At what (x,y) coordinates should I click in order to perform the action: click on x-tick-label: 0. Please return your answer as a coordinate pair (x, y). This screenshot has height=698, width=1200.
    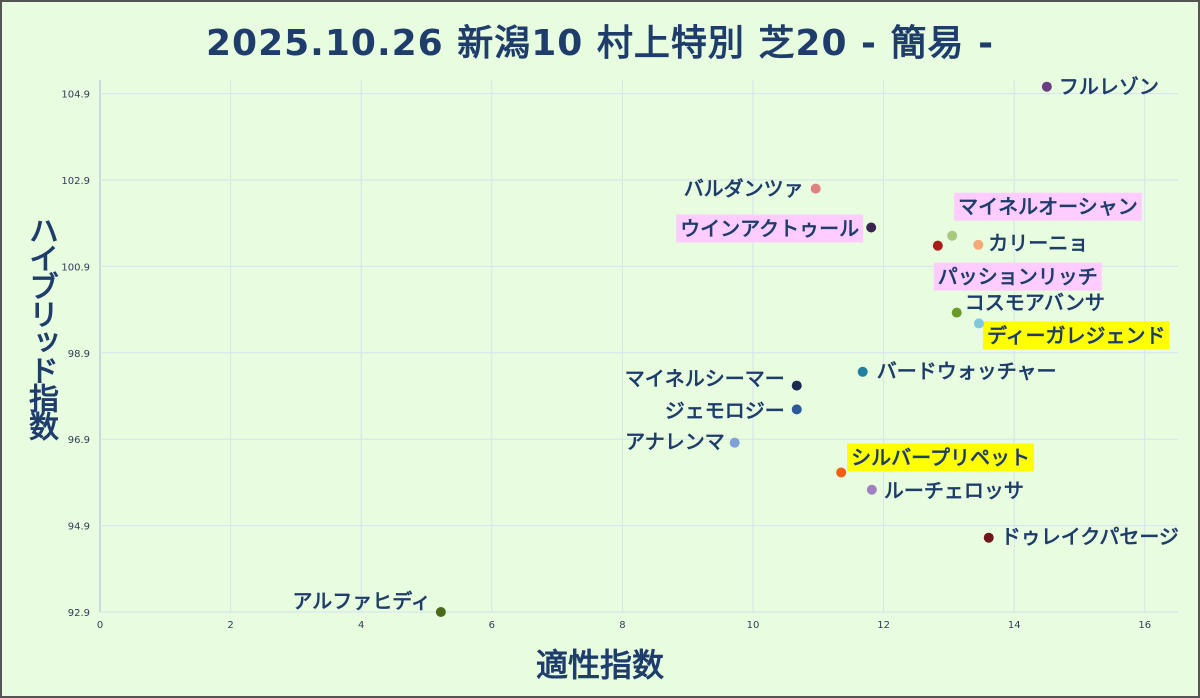
    Looking at the image, I should click on (100, 625).